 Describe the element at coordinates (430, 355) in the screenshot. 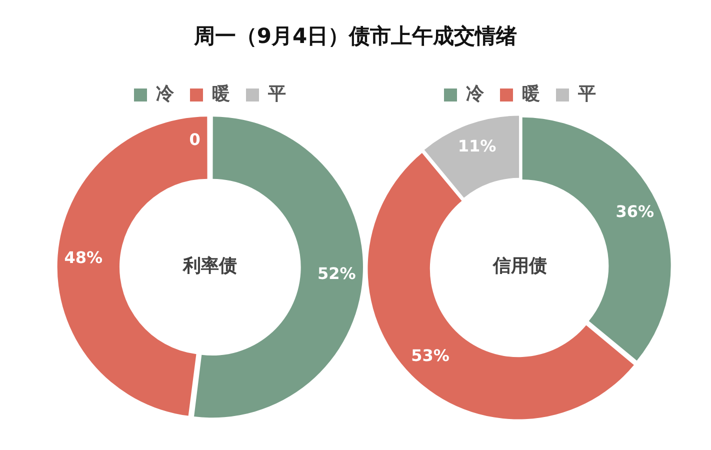

I see `data-label: 53%` at that location.